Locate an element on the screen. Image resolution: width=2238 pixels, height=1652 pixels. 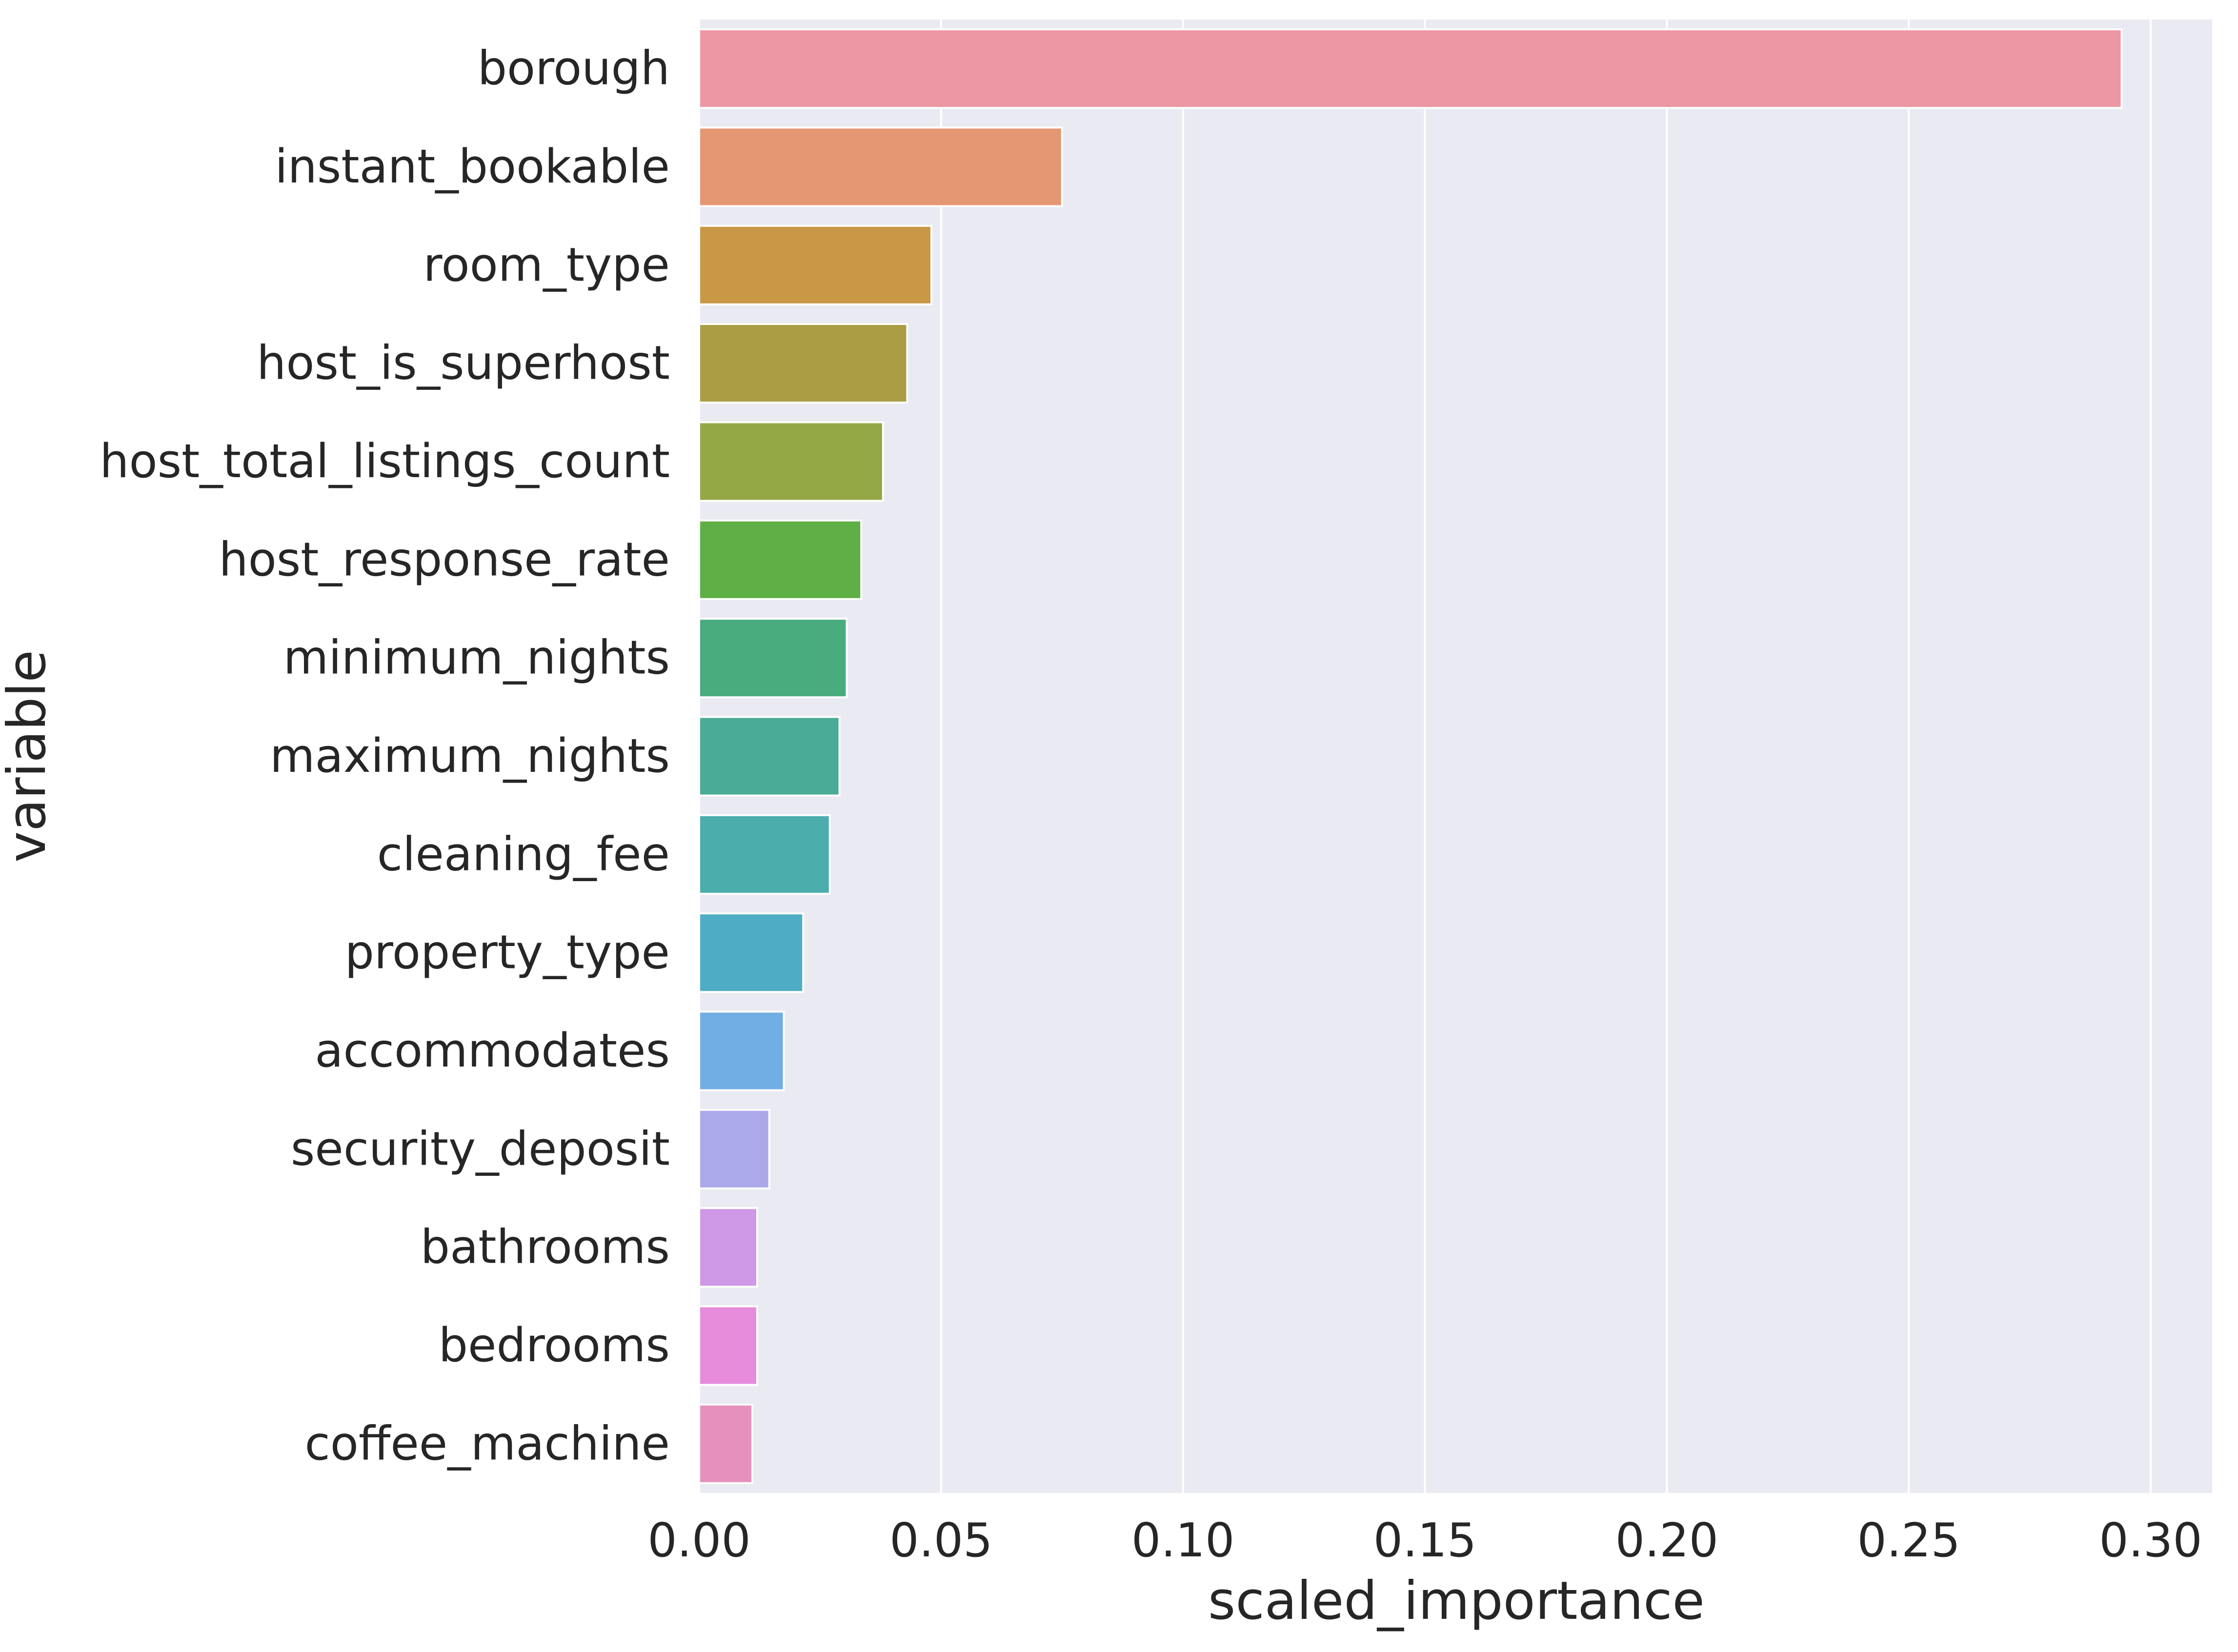
y-tick-label: minimum_nights is located at coordinates (477, 658).